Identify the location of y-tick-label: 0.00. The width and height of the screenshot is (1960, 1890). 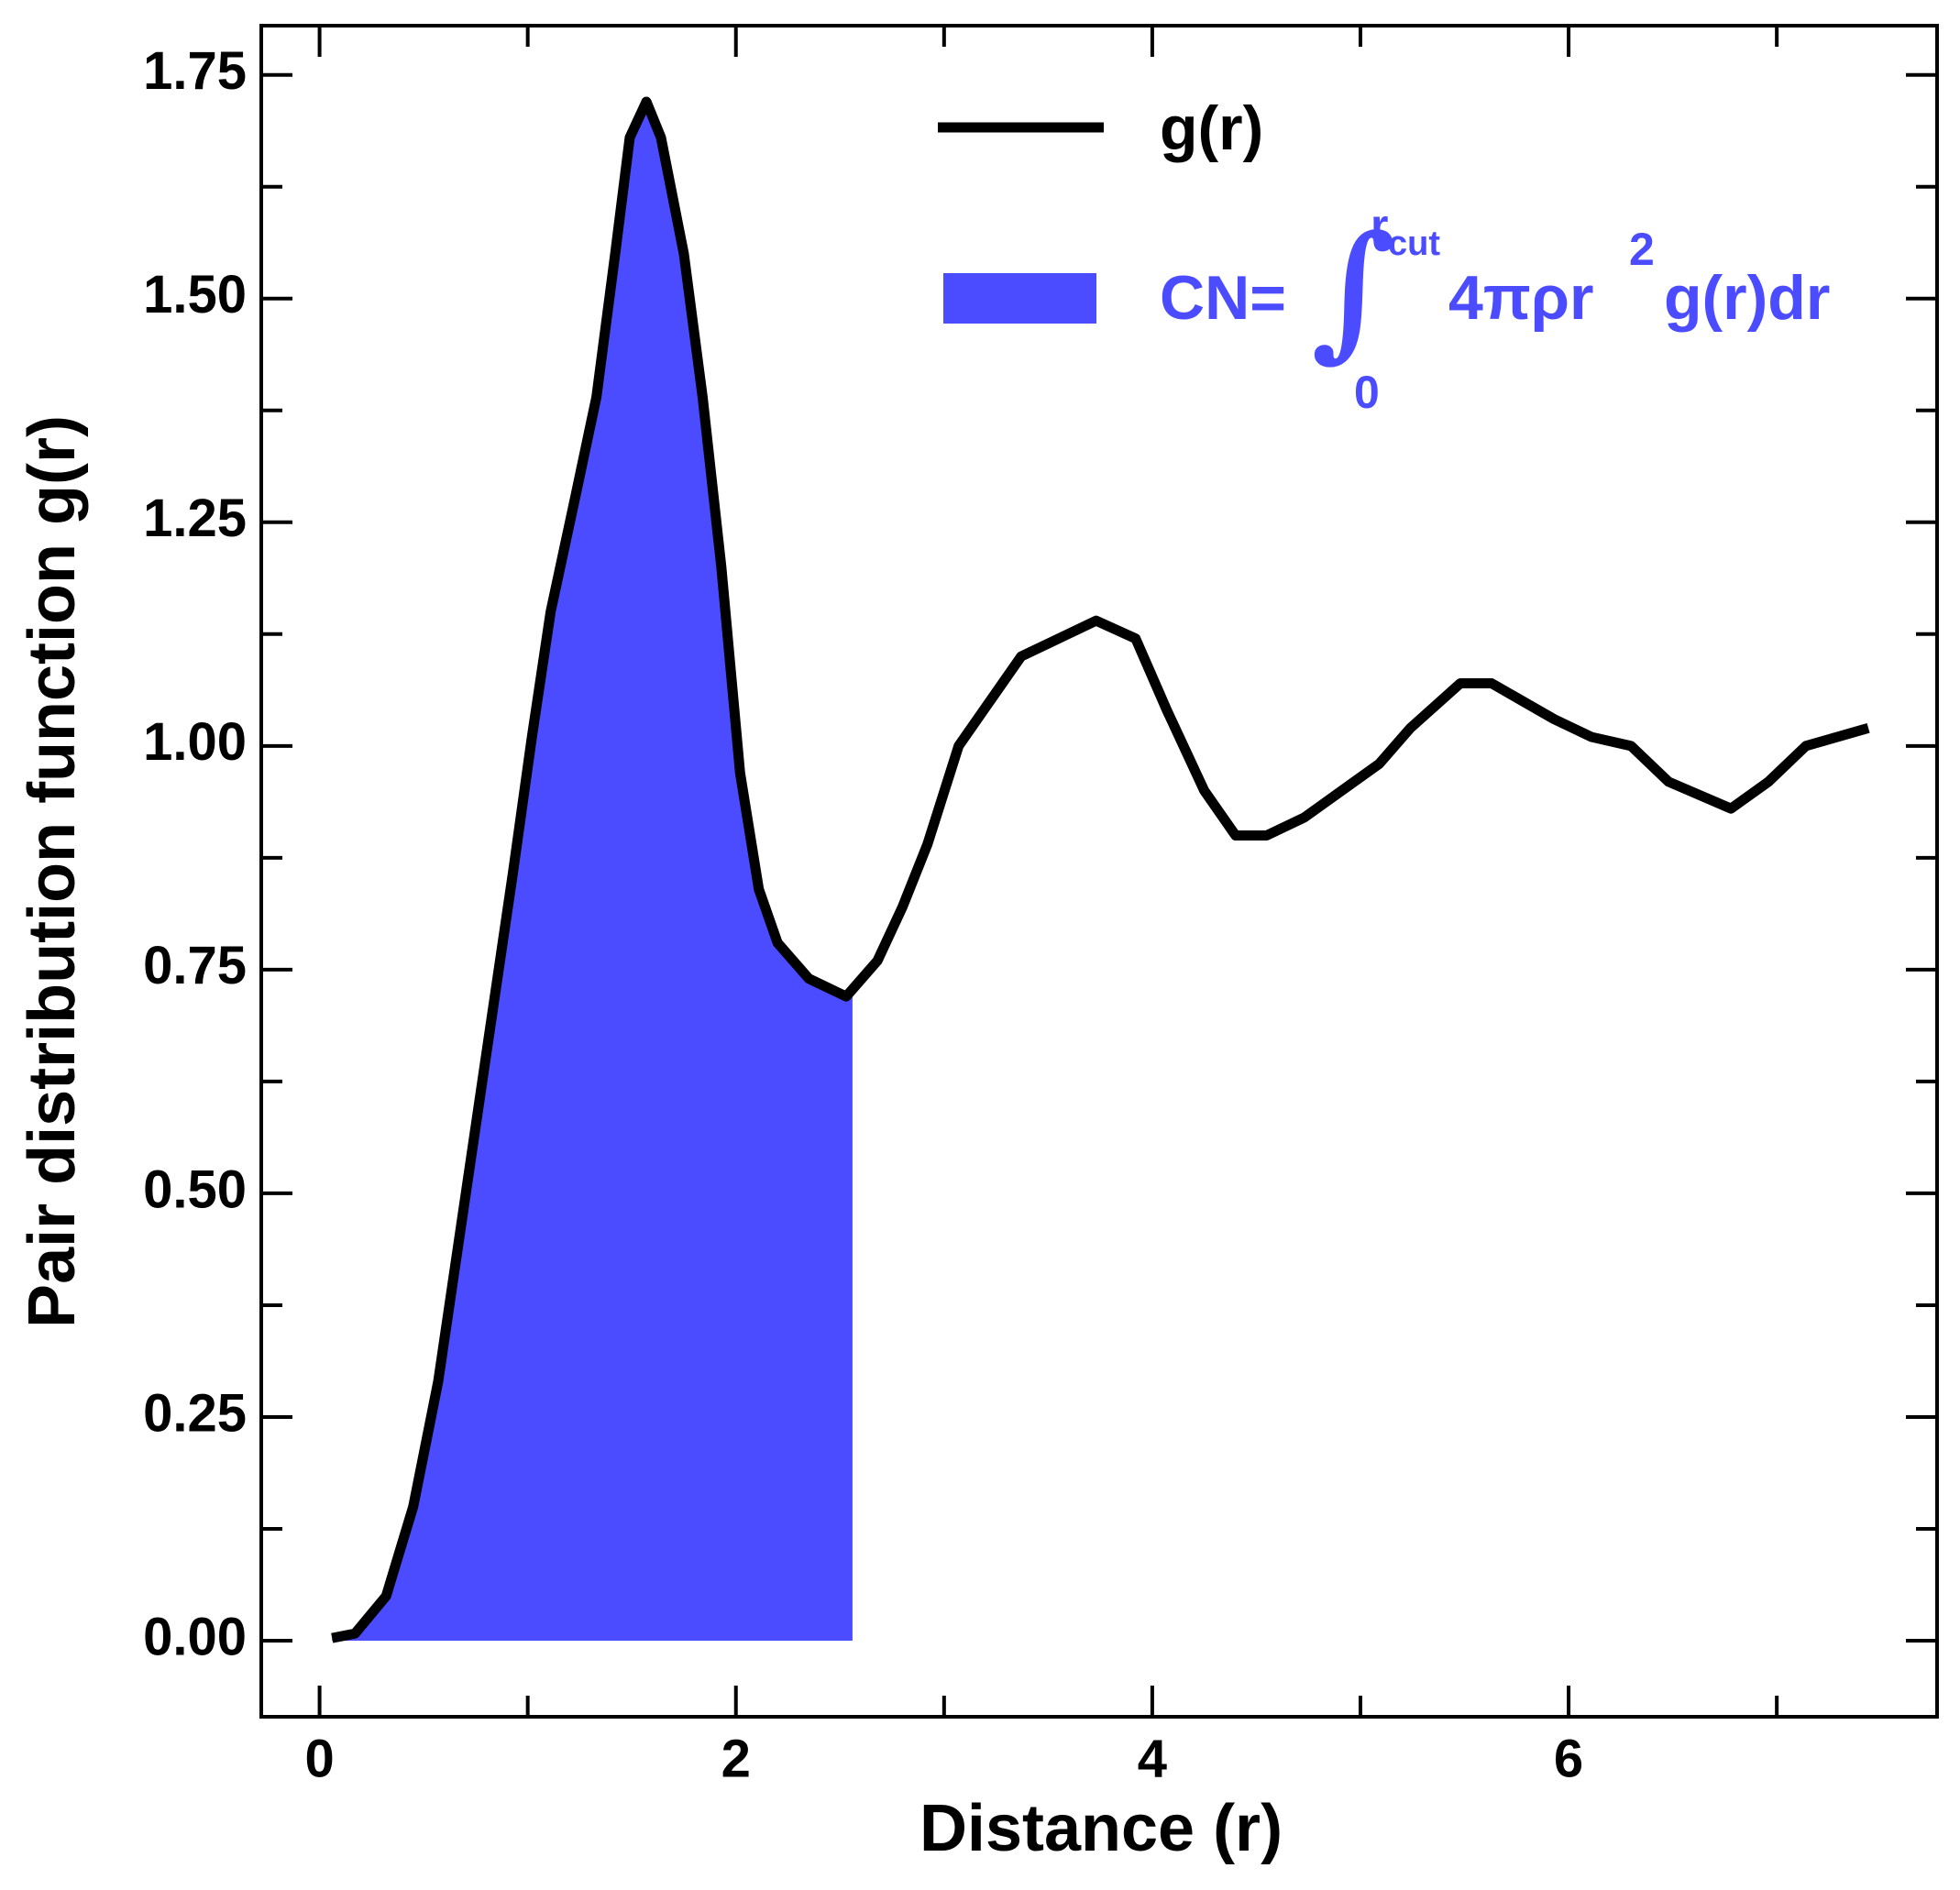
(195, 1636).